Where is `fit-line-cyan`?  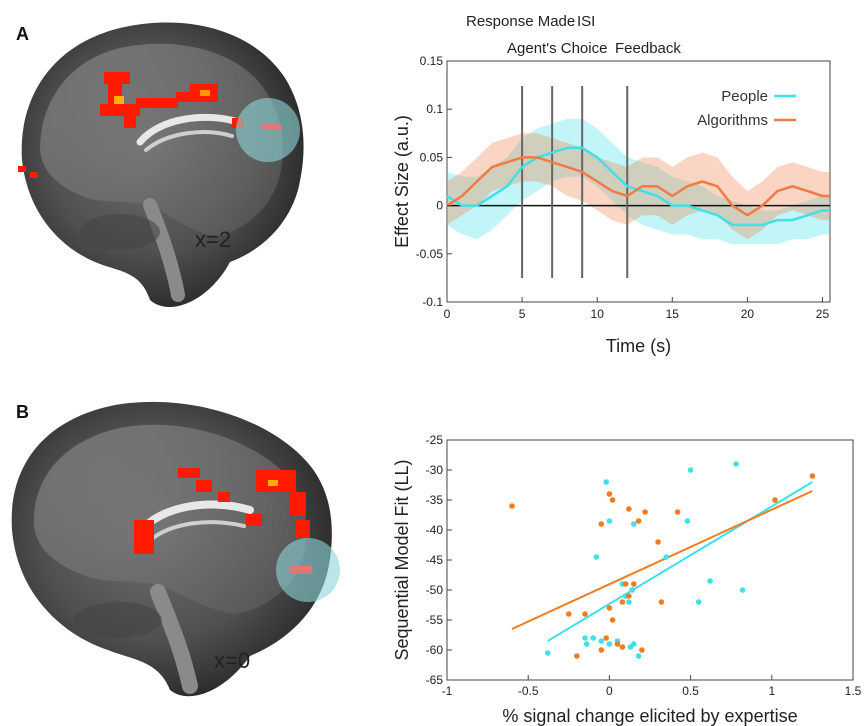 fit-line-cyan is located at coordinates (680, 561).